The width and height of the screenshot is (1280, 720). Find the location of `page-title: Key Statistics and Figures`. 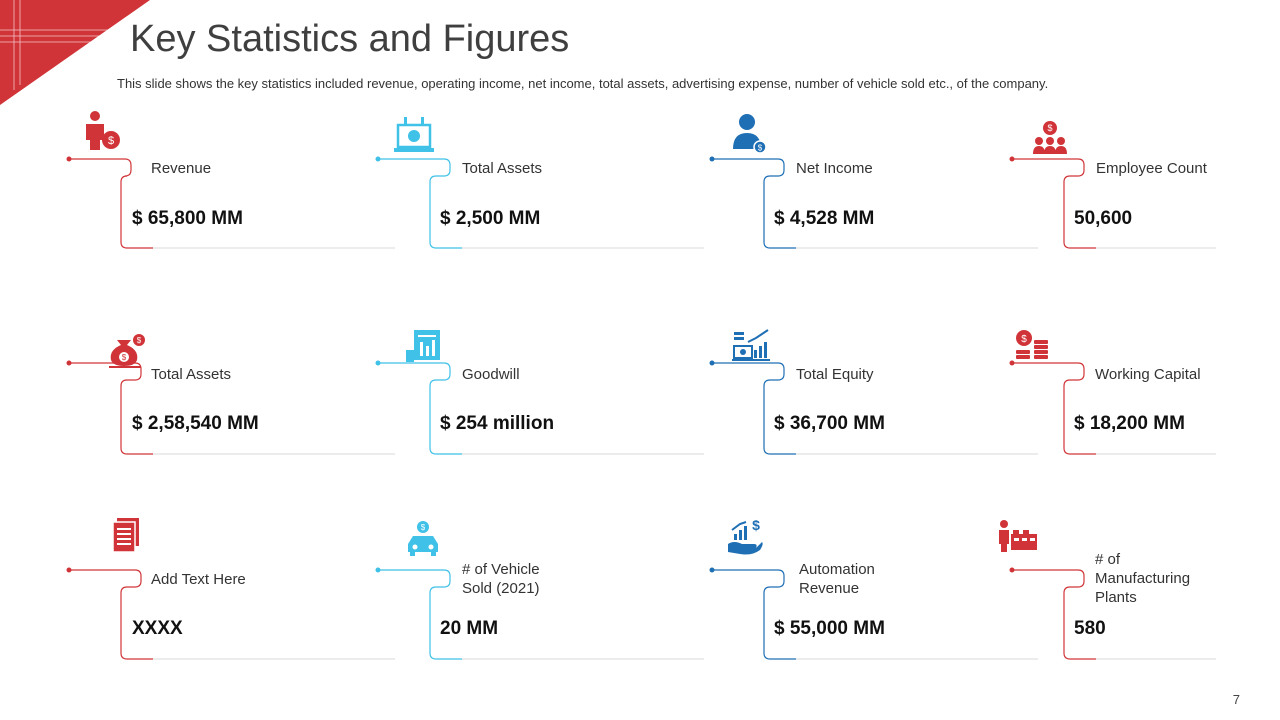

page-title: Key Statistics and Figures is located at coordinates (350, 39).